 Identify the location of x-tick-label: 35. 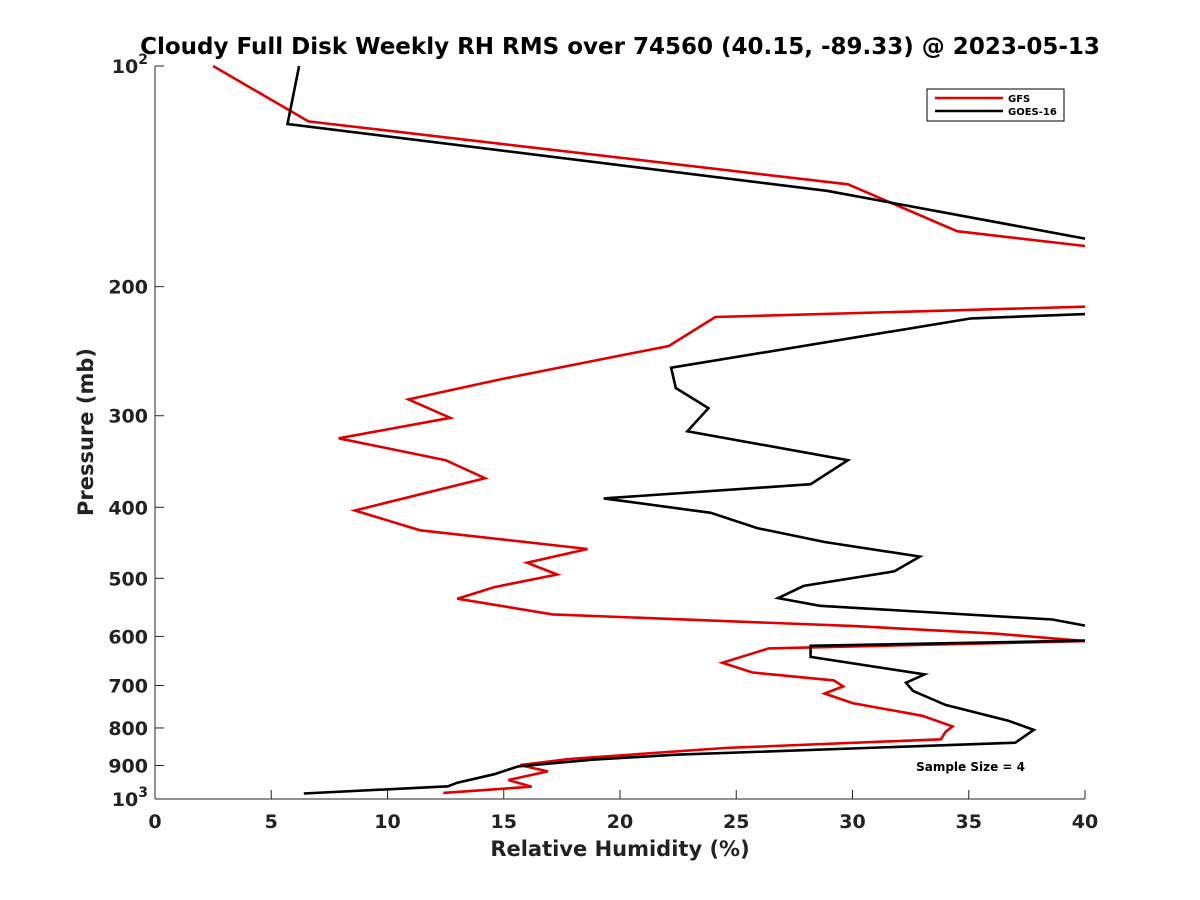
(969, 822).